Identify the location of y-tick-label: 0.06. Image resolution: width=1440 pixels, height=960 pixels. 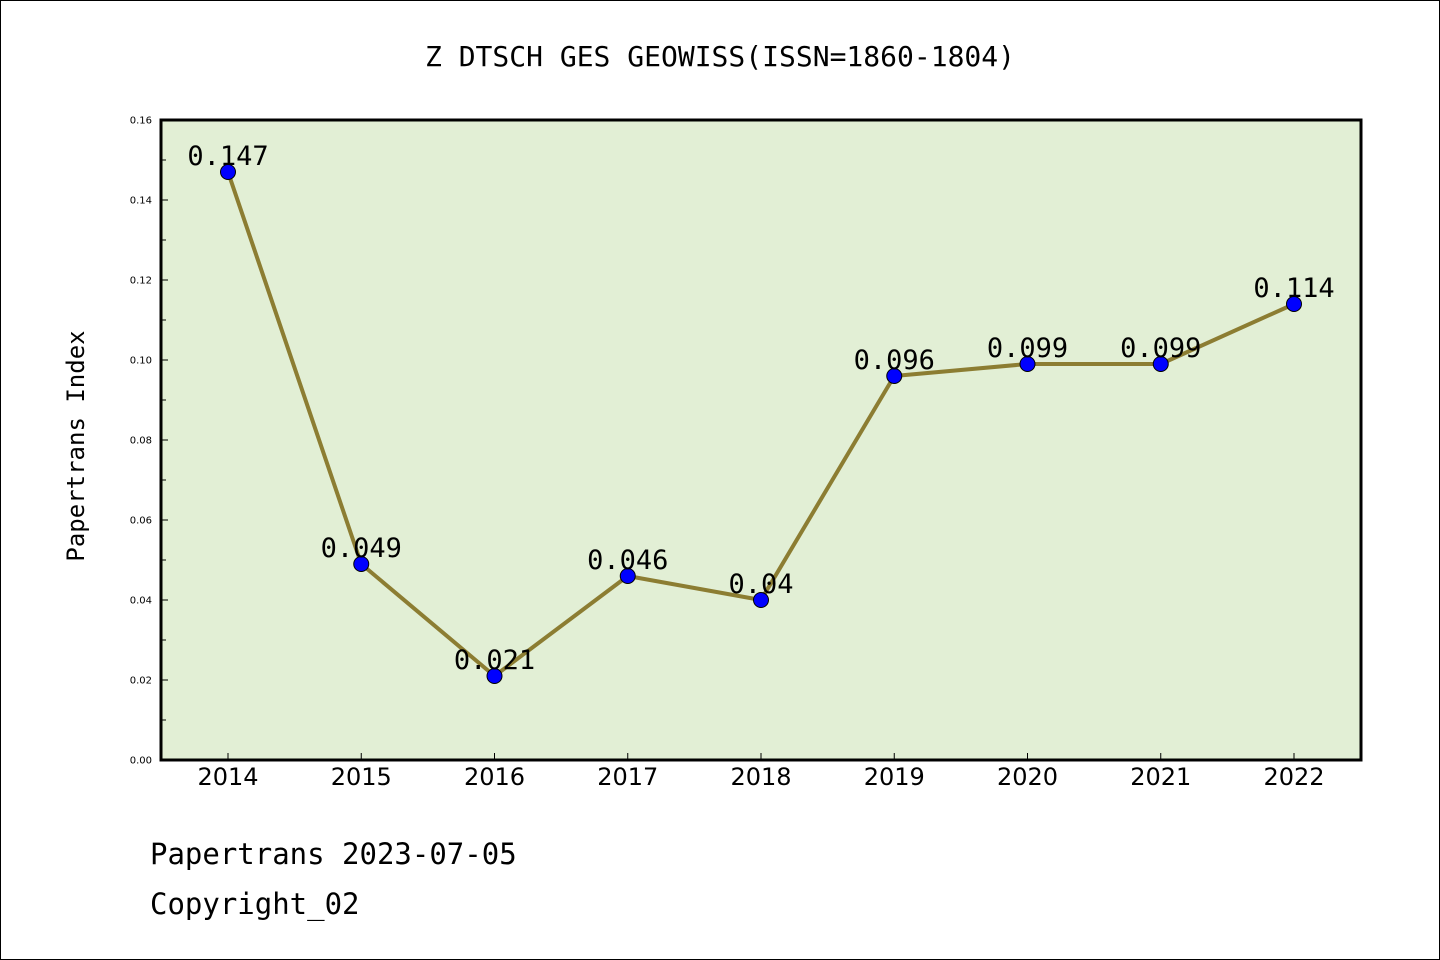
(141, 521).